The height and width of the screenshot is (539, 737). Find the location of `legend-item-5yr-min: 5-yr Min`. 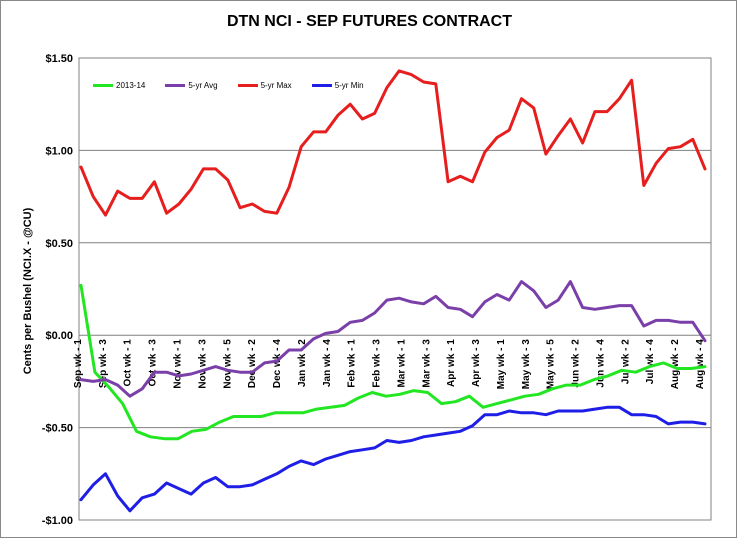

legend-item-5yr-min: 5-yr Min is located at coordinates (337, 85).